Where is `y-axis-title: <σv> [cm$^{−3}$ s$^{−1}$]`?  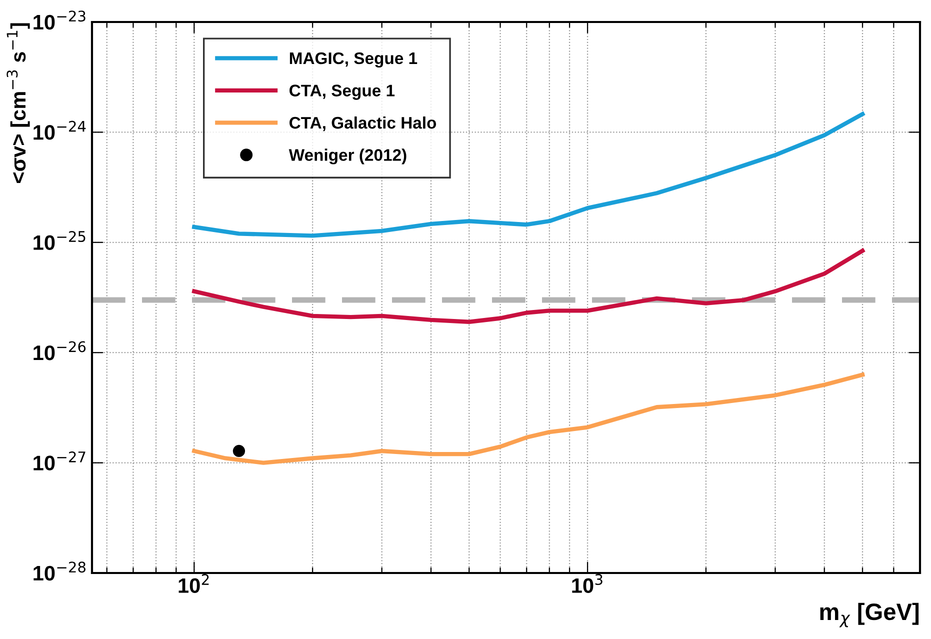
y-axis-title: <σv> [cm$^{−3}$ s$^{−1}$] is located at coordinates (18, 103).